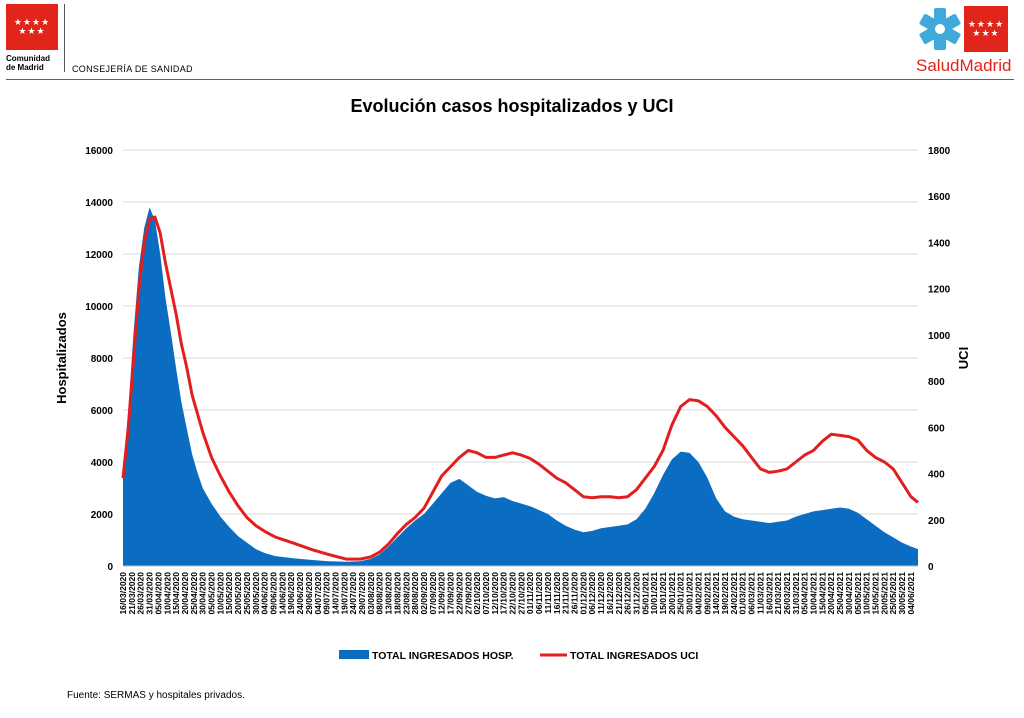  I want to click on x-tick-label: 09/06/2020, so click(274, 593).